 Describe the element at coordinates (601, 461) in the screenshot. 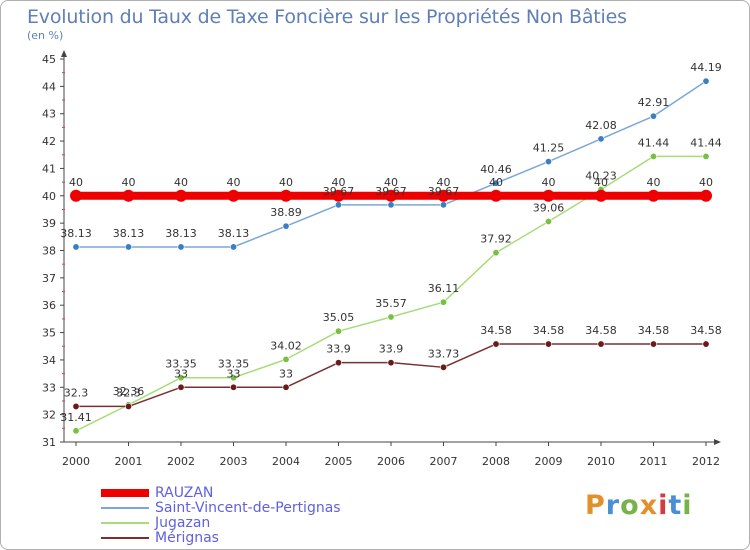

I see `x-tick-label: 2010` at that location.